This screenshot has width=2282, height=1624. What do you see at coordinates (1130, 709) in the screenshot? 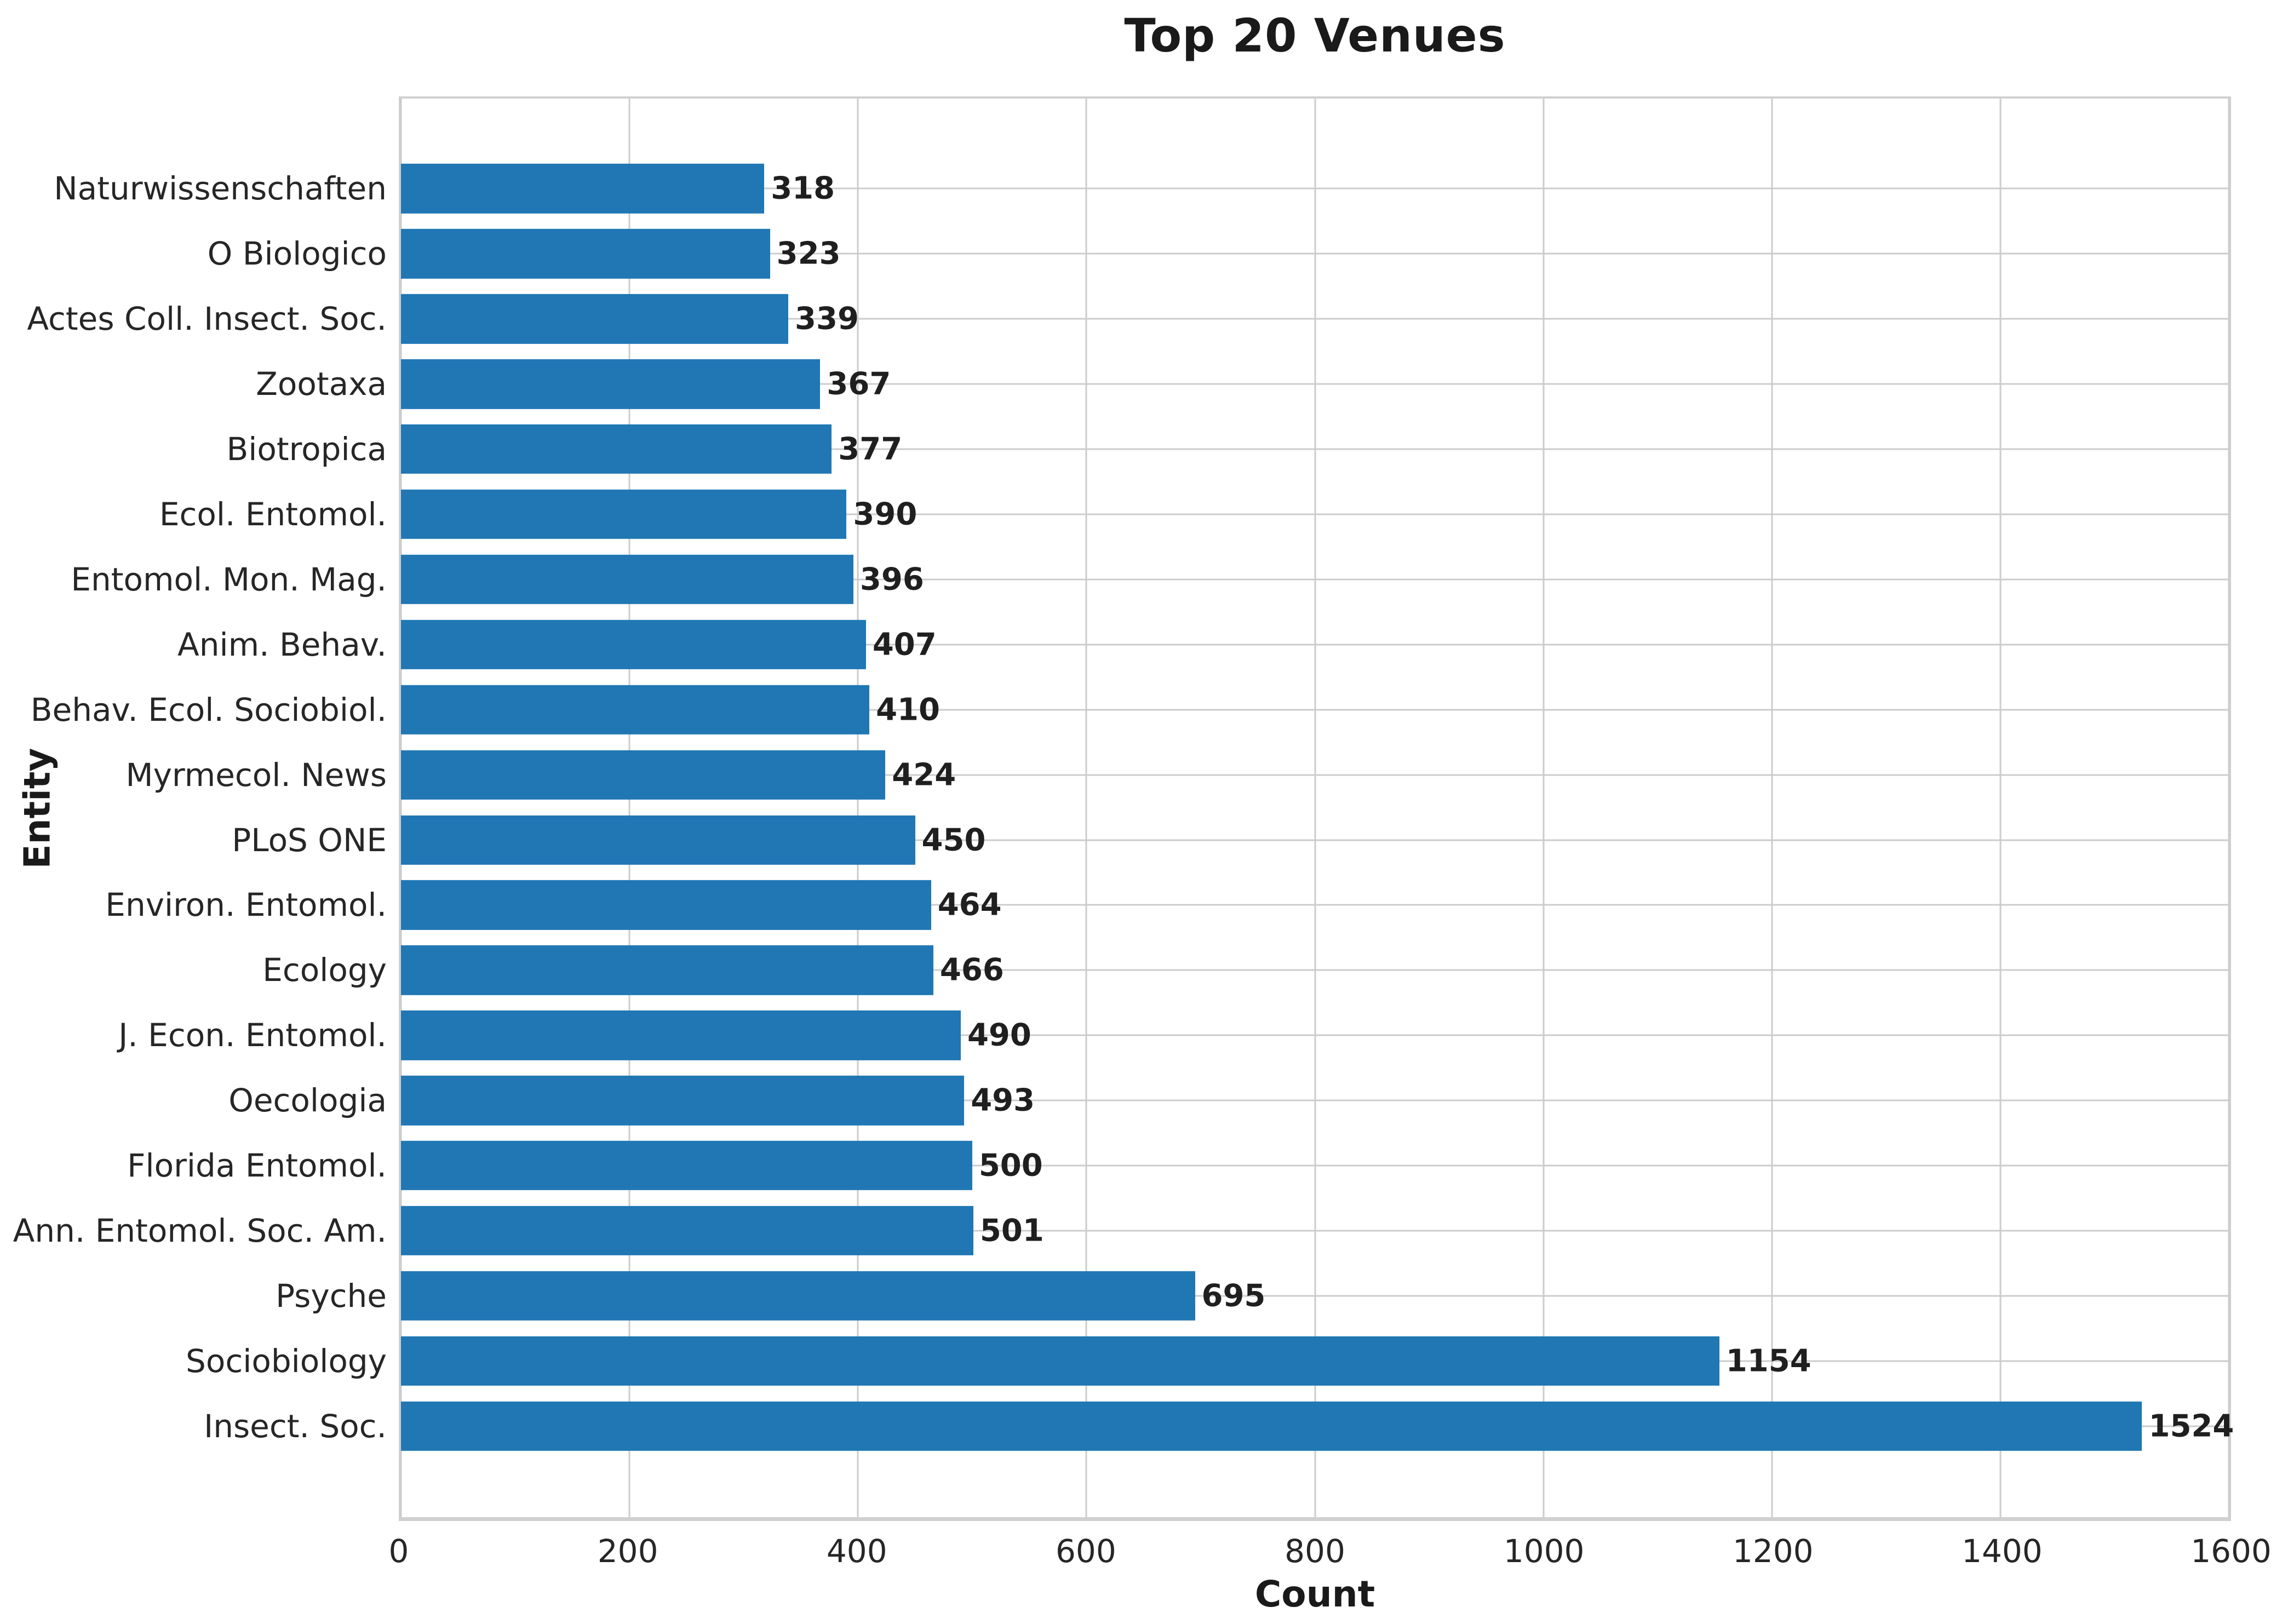
I see `bar-row: Behav. Ecol. Sociobiol. 410` at bounding box center [1130, 709].